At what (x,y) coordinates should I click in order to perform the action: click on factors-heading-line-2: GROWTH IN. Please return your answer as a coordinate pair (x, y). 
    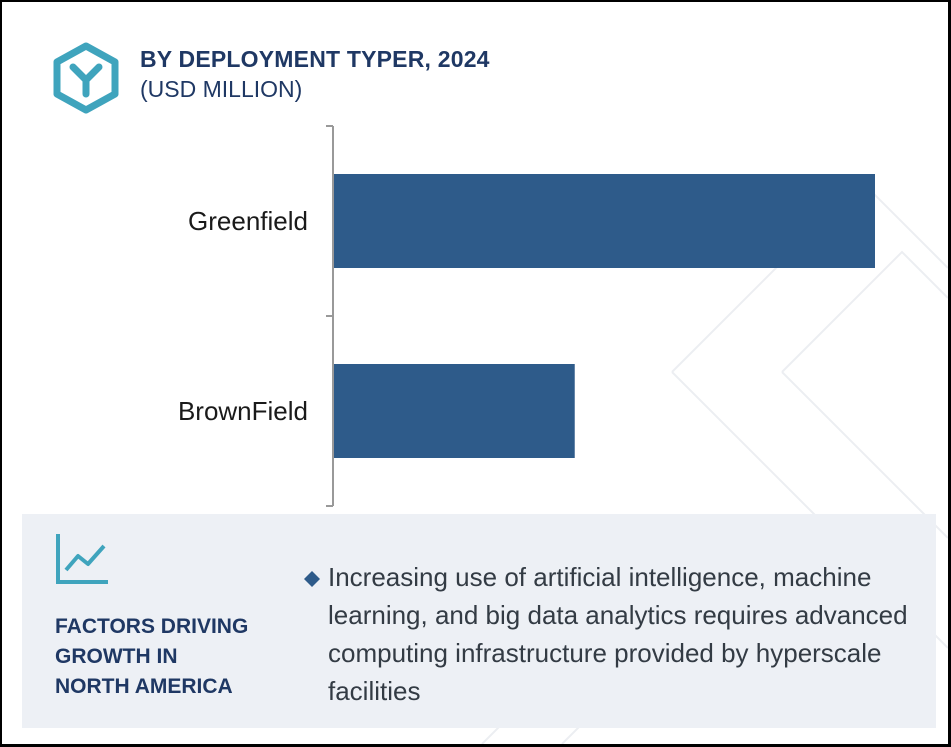
    Looking at the image, I should click on (116, 656).